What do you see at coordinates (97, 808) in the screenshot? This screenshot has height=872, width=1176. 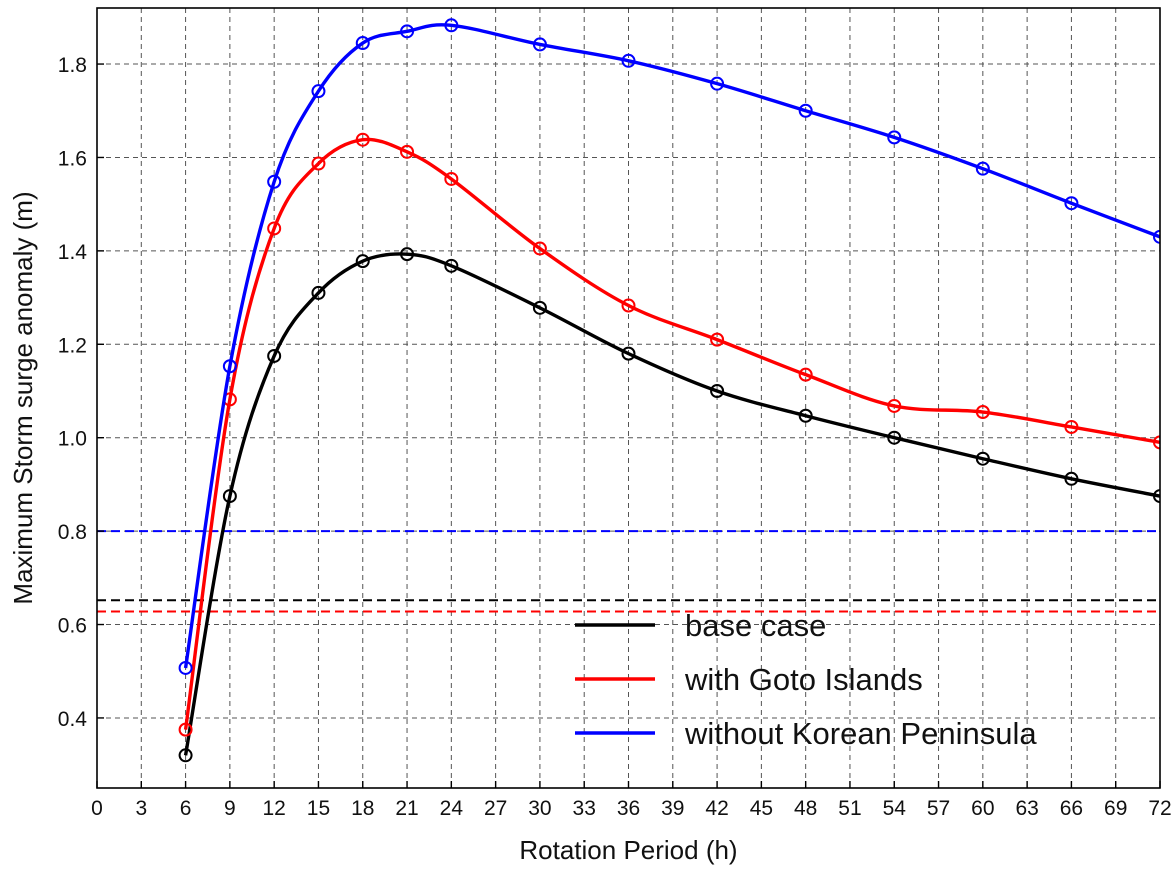 I see `x-tick-label: 0` at bounding box center [97, 808].